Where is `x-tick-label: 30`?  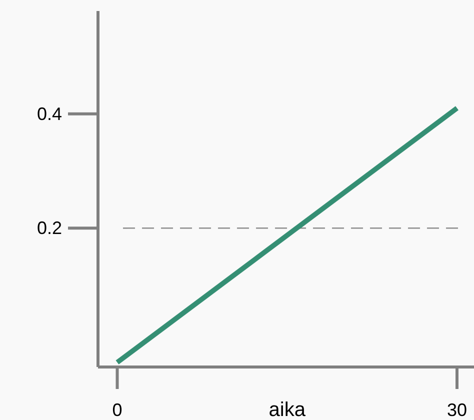 x-tick-label: 30 is located at coordinates (457, 410).